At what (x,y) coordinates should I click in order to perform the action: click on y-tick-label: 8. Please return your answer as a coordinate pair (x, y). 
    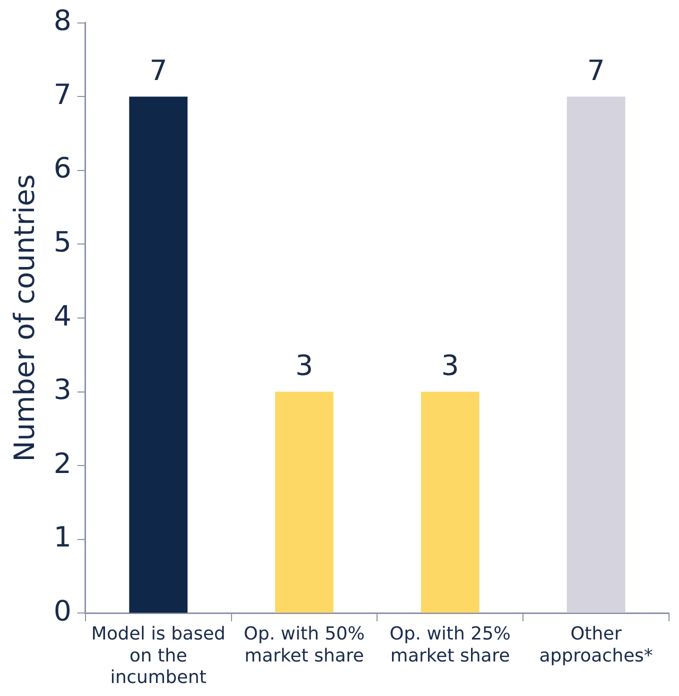
    Looking at the image, I should click on (63, 21).